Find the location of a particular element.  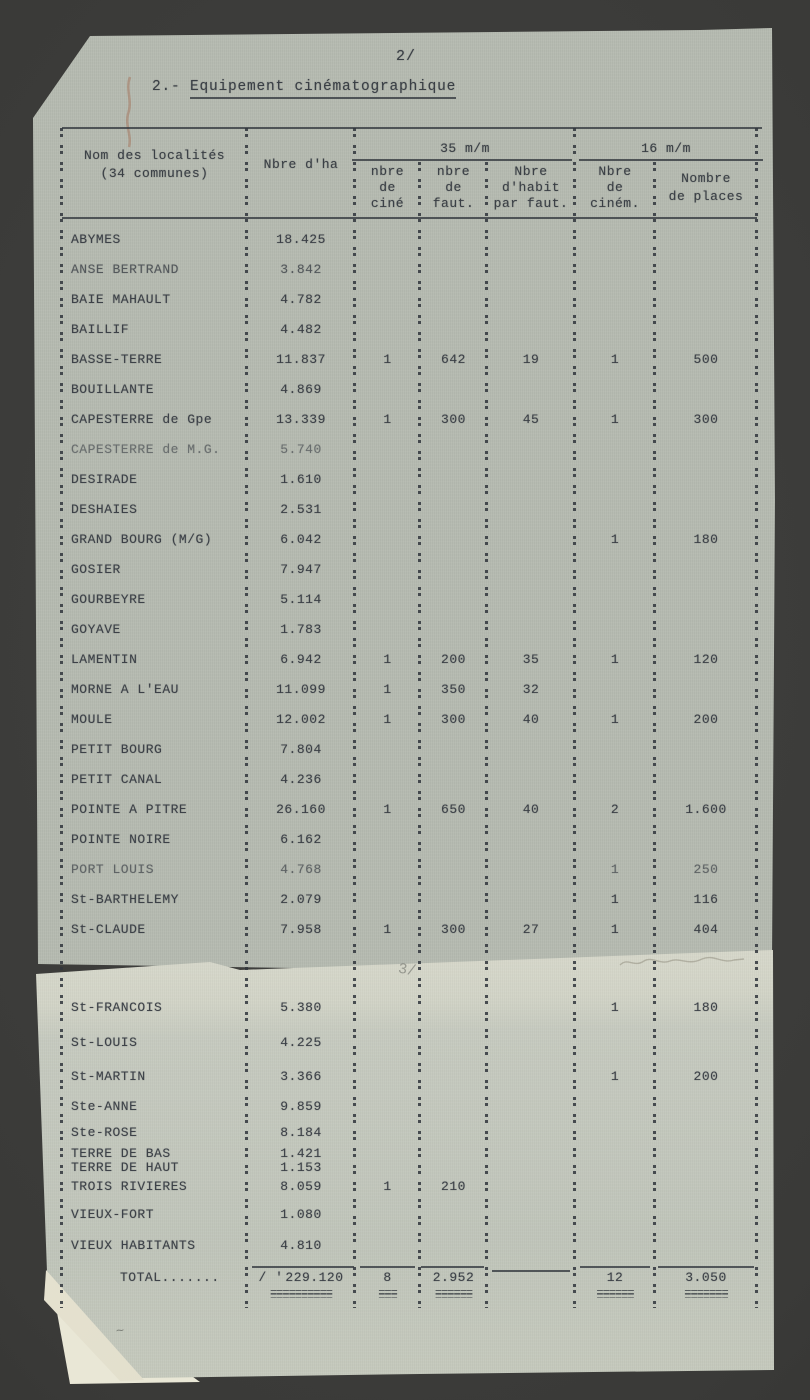

total-faut: 2.952 is located at coordinates (453, 1277).